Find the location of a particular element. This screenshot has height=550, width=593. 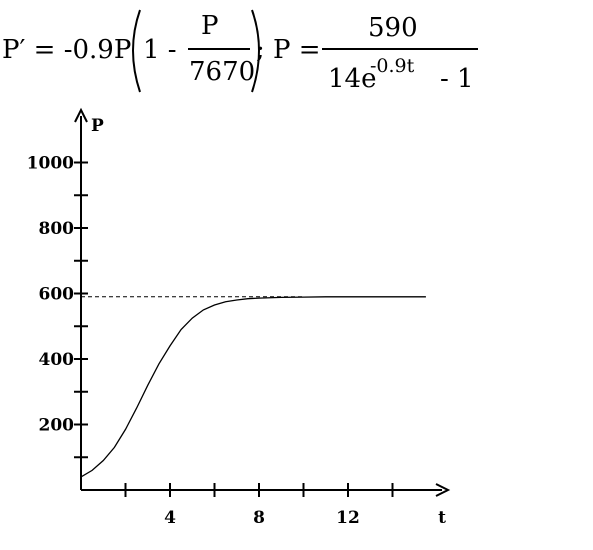

y-tick-label: 600 is located at coordinates (57, 295).